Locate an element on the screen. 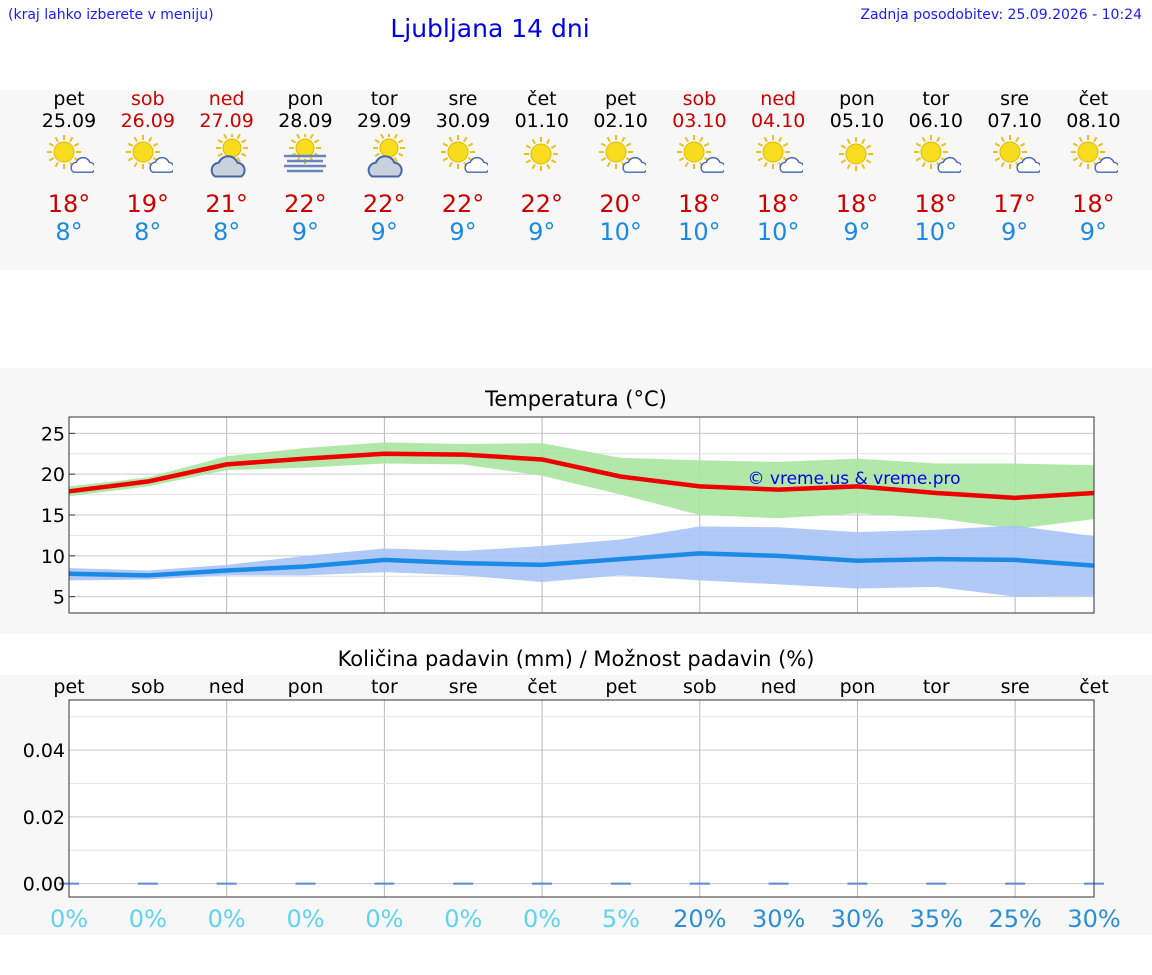 This screenshot has height=975, width=1152. day-column: pet 25.09 18° 8° is located at coordinates (69, 167).